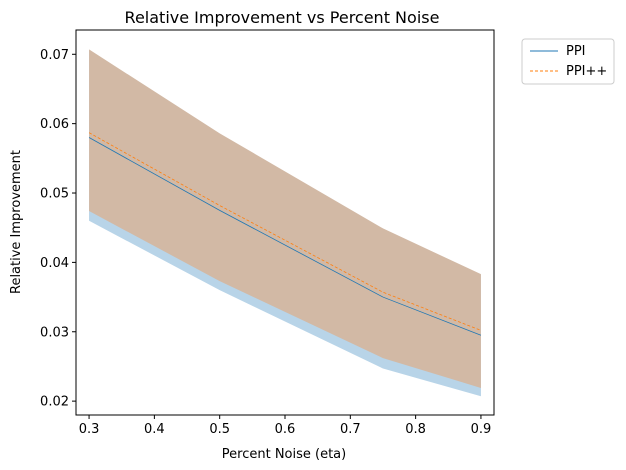  What do you see at coordinates (284, 454) in the screenshot?
I see `x-axis-label: Percent Noise (eta)` at bounding box center [284, 454].